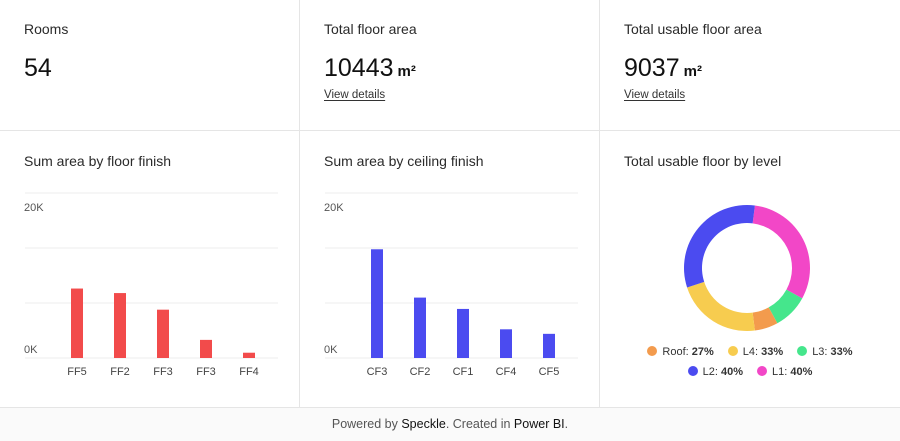  I want to click on donut-legend-row-1: Roof: 27% L4: 33% L3: 33%, so click(750, 352).